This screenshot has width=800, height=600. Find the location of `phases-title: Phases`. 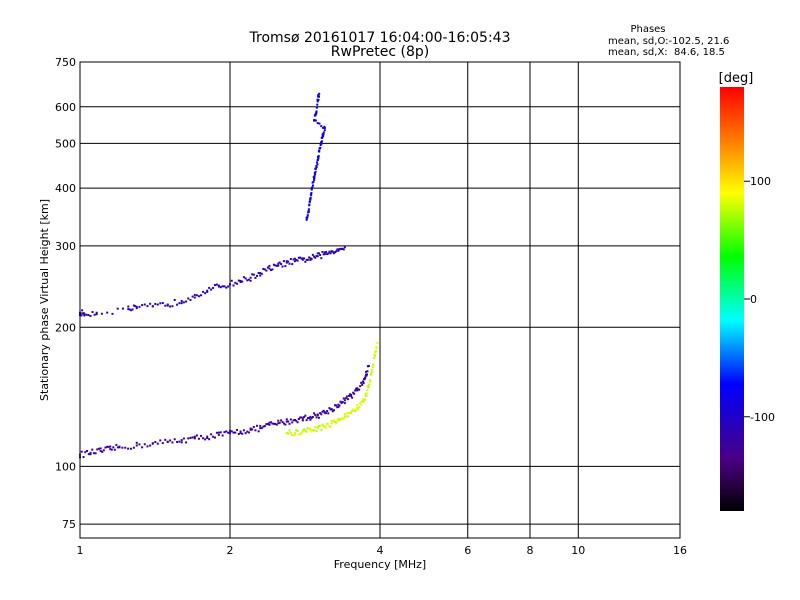

phases-title: Phases is located at coordinates (647, 29).